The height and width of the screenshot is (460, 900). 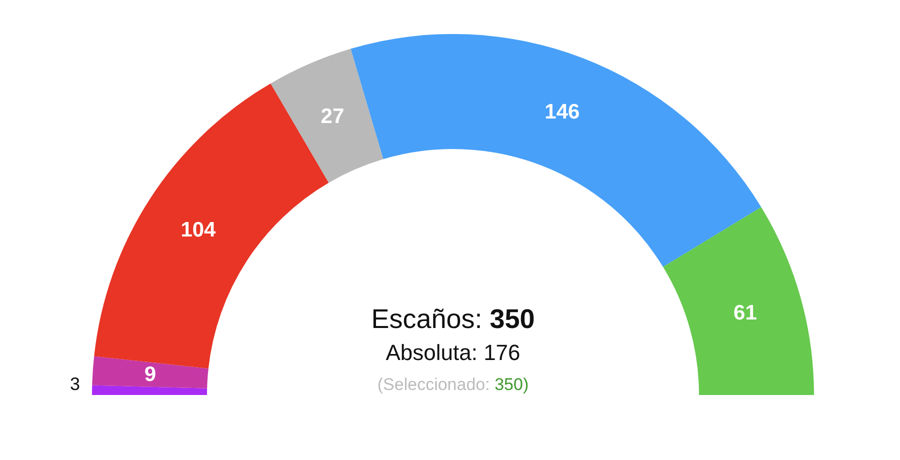 I want to click on data-label: 9, so click(x=150, y=374).